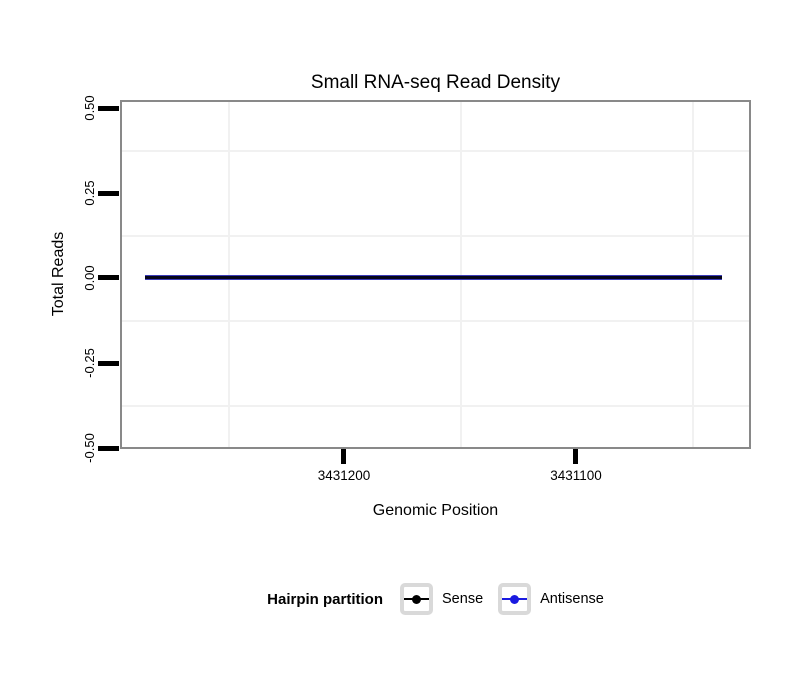 The image size is (810, 690). I want to click on antisense-point-icon, so click(515, 599).